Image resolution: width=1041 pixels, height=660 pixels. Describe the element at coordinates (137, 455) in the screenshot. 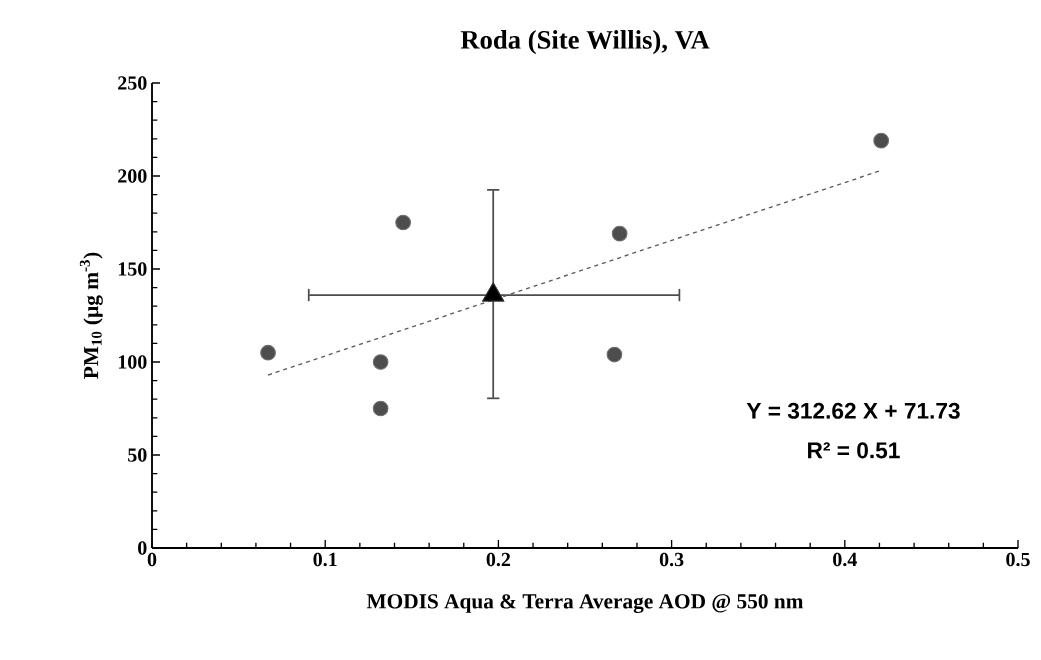

I see `y-tick-label: 50` at that location.